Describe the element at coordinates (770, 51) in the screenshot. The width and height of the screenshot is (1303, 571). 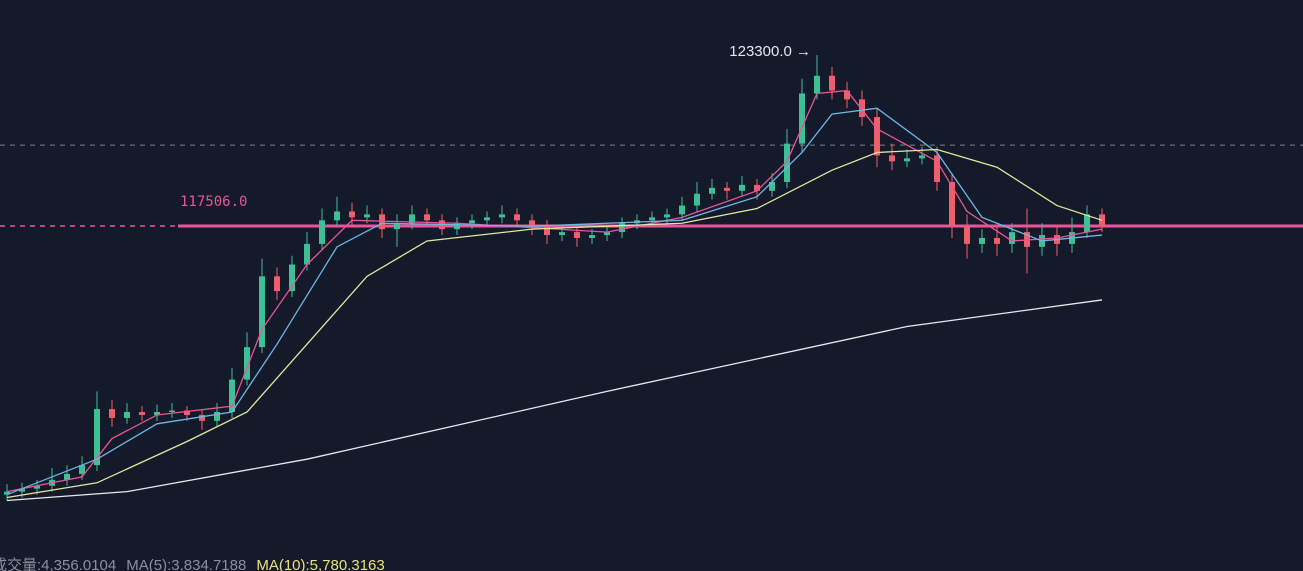
I see `peak-label: 123300.0 →` at that location.